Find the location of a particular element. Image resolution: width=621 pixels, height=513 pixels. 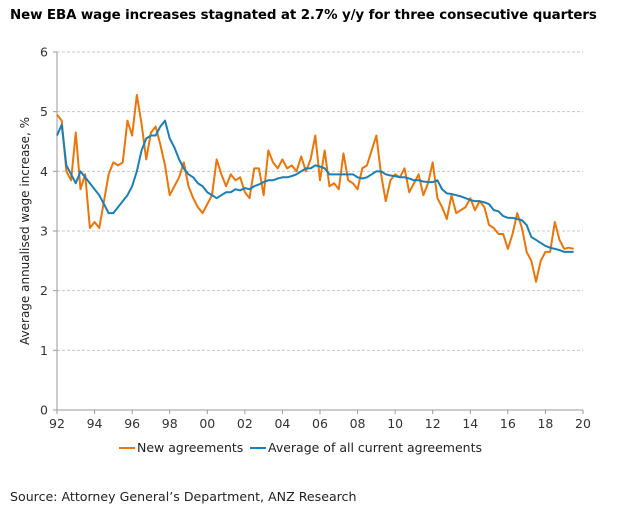

legend-label-average-current: Average of all current agreements is located at coordinates (375, 447).